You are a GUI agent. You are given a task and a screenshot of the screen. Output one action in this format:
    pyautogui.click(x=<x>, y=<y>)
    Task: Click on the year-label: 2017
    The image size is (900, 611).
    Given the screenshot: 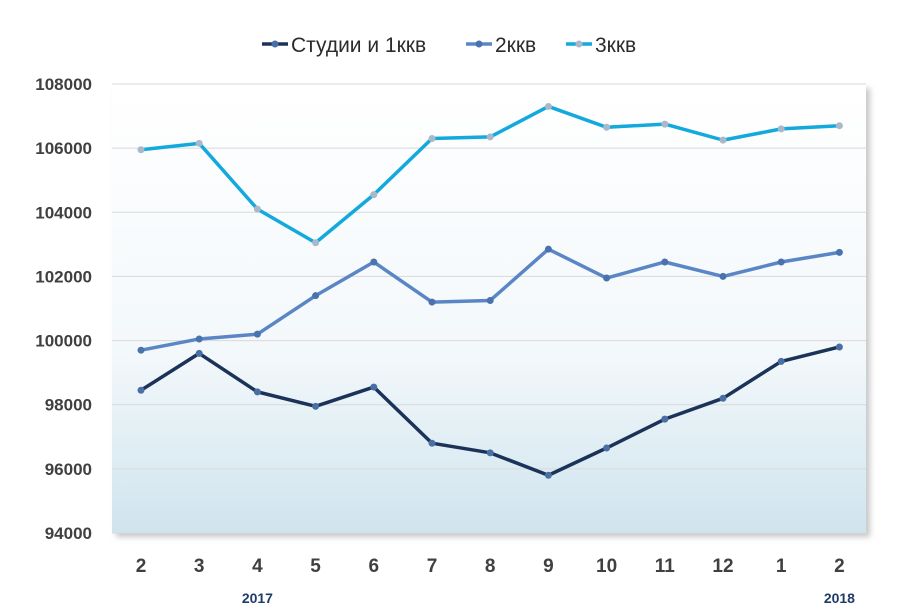 What is the action you would take?
    pyautogui.click(x=257, y=598)
    